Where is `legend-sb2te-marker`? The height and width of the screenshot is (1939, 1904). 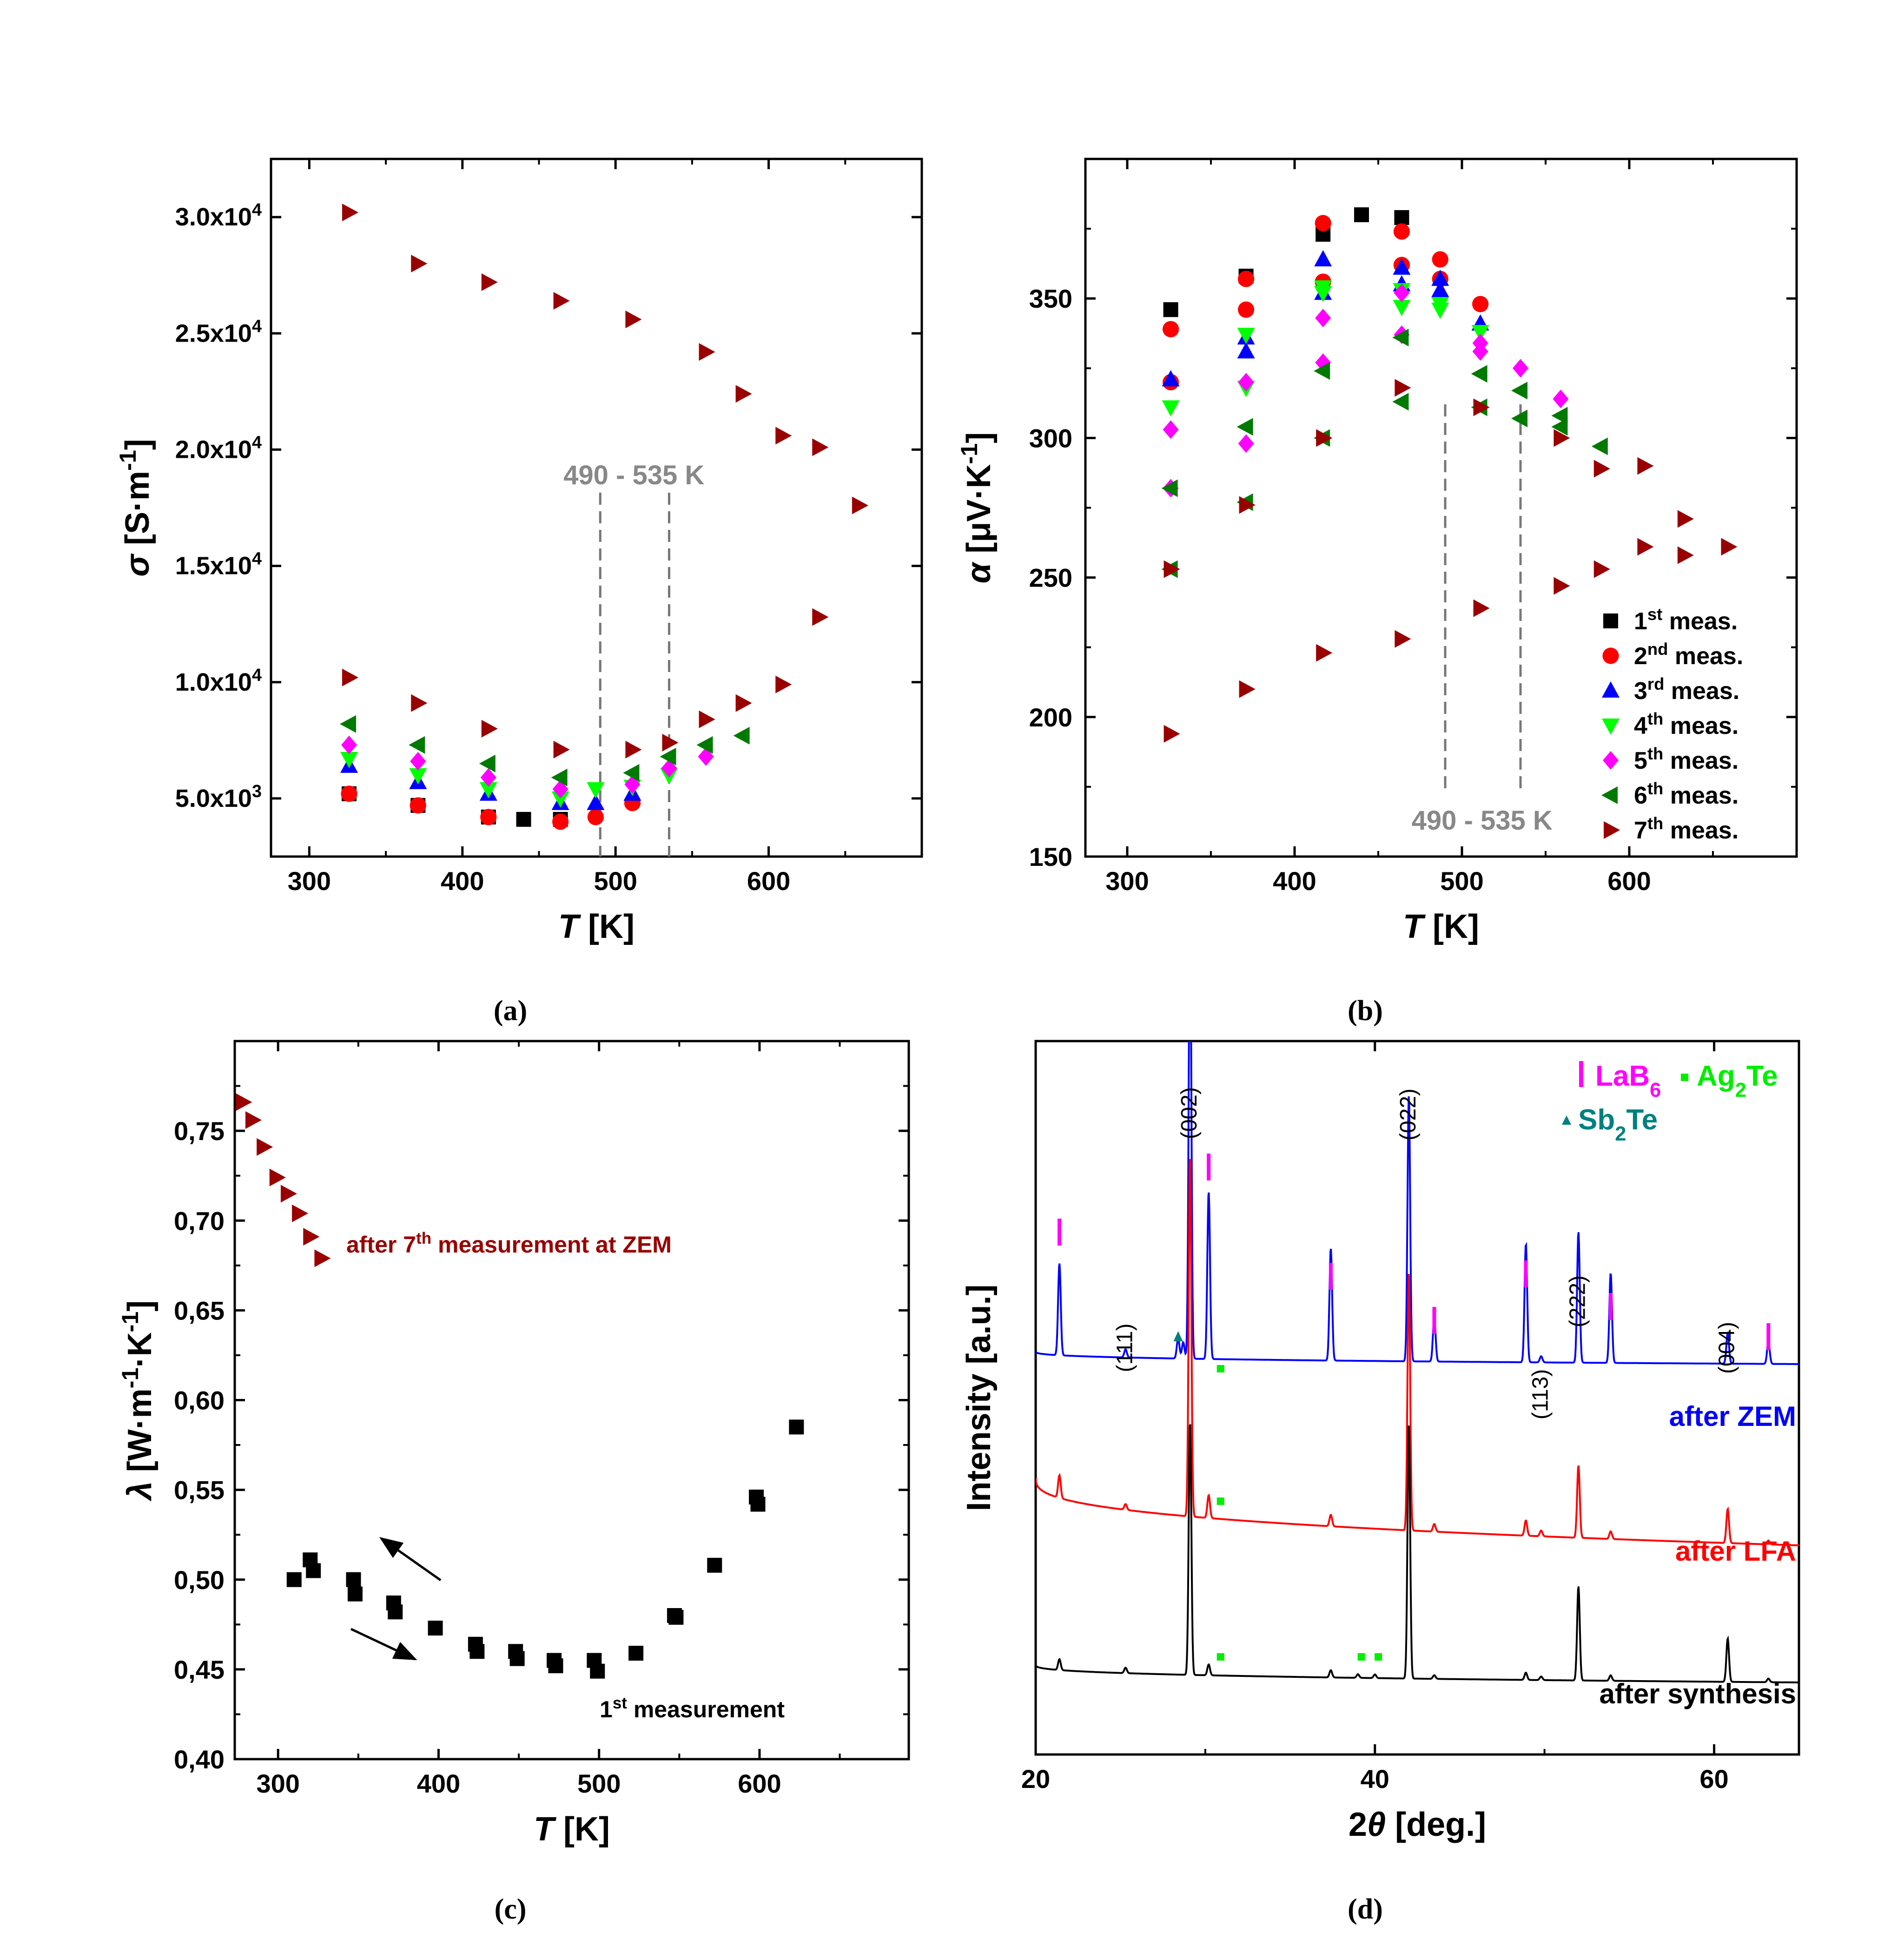
legend-sb2te-marker is located at coordinates (1566, 1120).